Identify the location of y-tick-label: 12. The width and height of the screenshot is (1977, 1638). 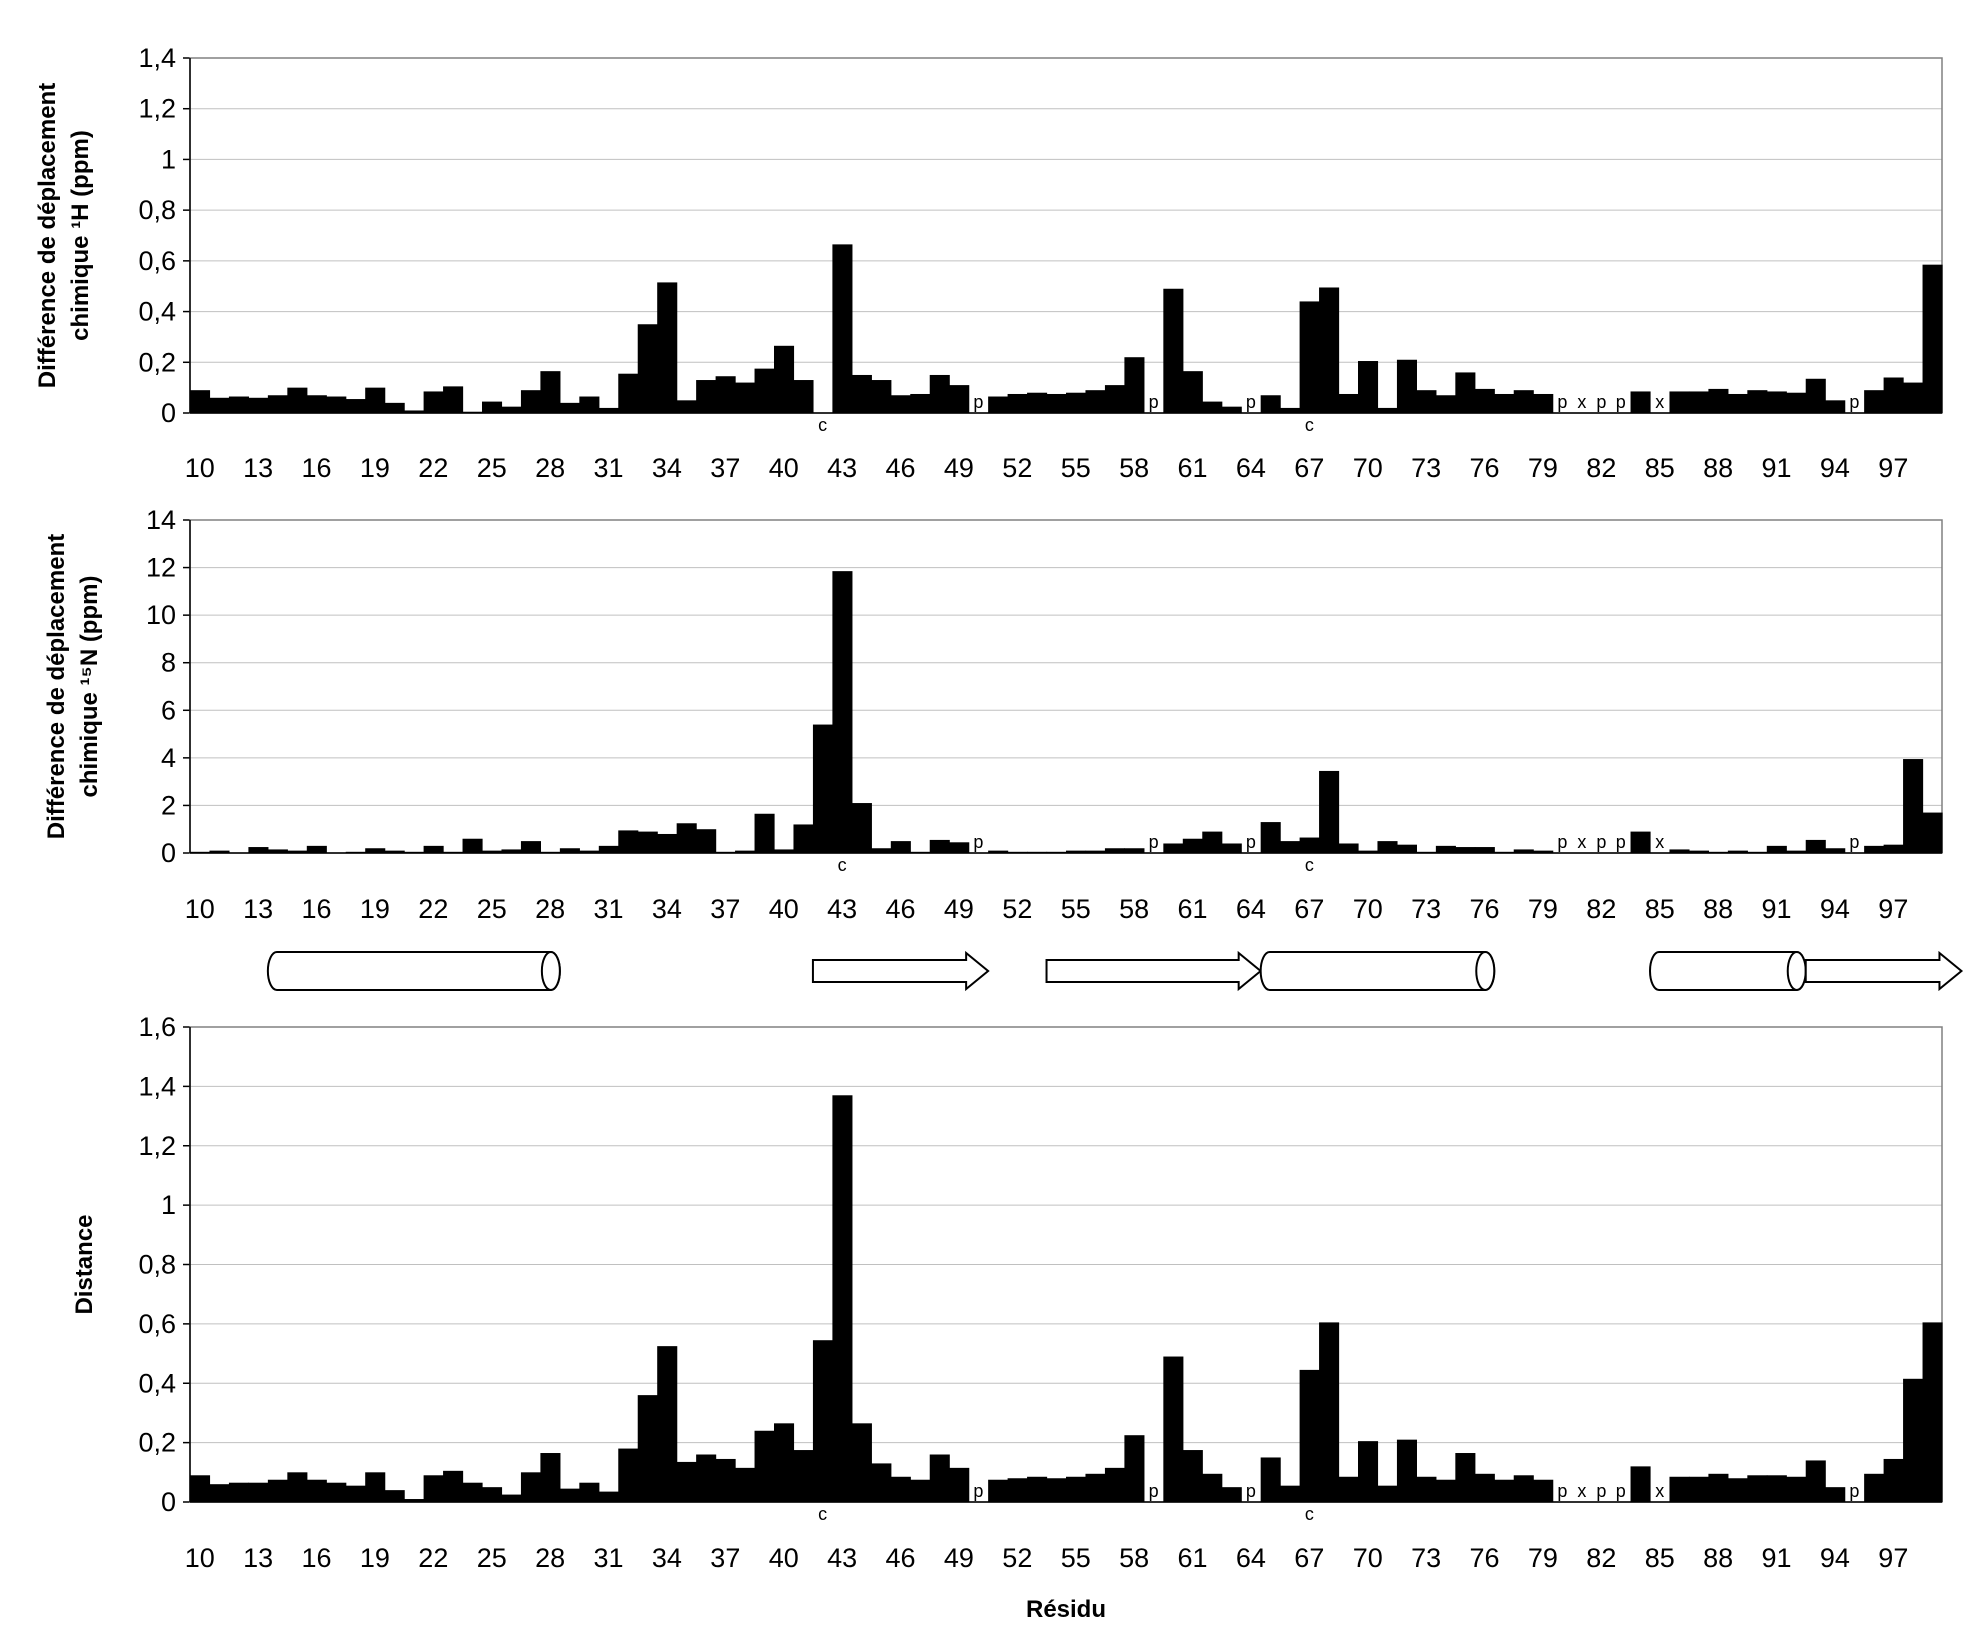
(161, 568).